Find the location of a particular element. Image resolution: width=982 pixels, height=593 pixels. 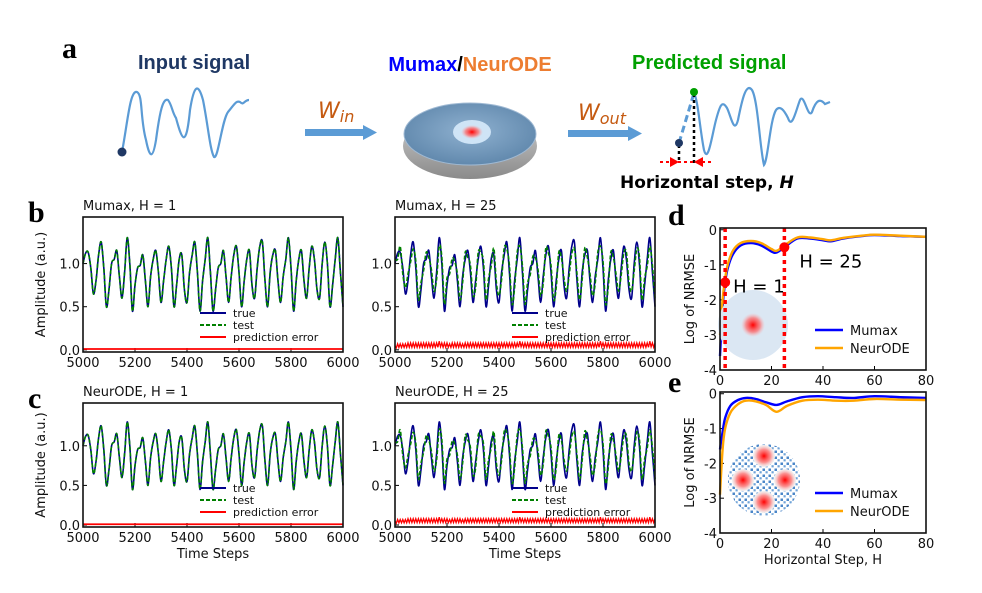

input-start-dot is located at coordinates (122, 152).